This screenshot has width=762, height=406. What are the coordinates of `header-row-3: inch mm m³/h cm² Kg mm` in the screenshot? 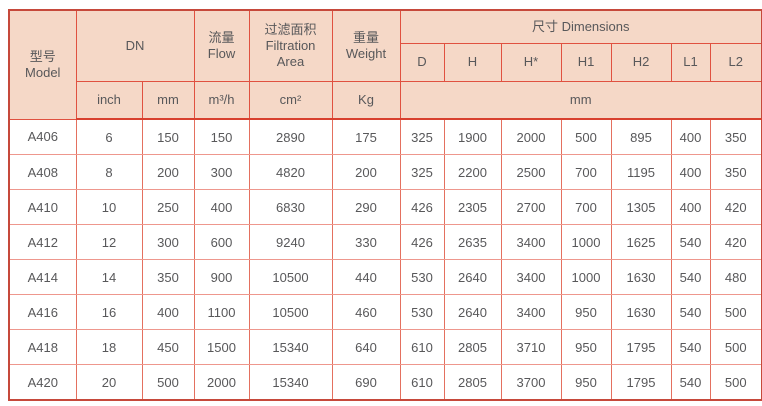 It's located at (385, 100).